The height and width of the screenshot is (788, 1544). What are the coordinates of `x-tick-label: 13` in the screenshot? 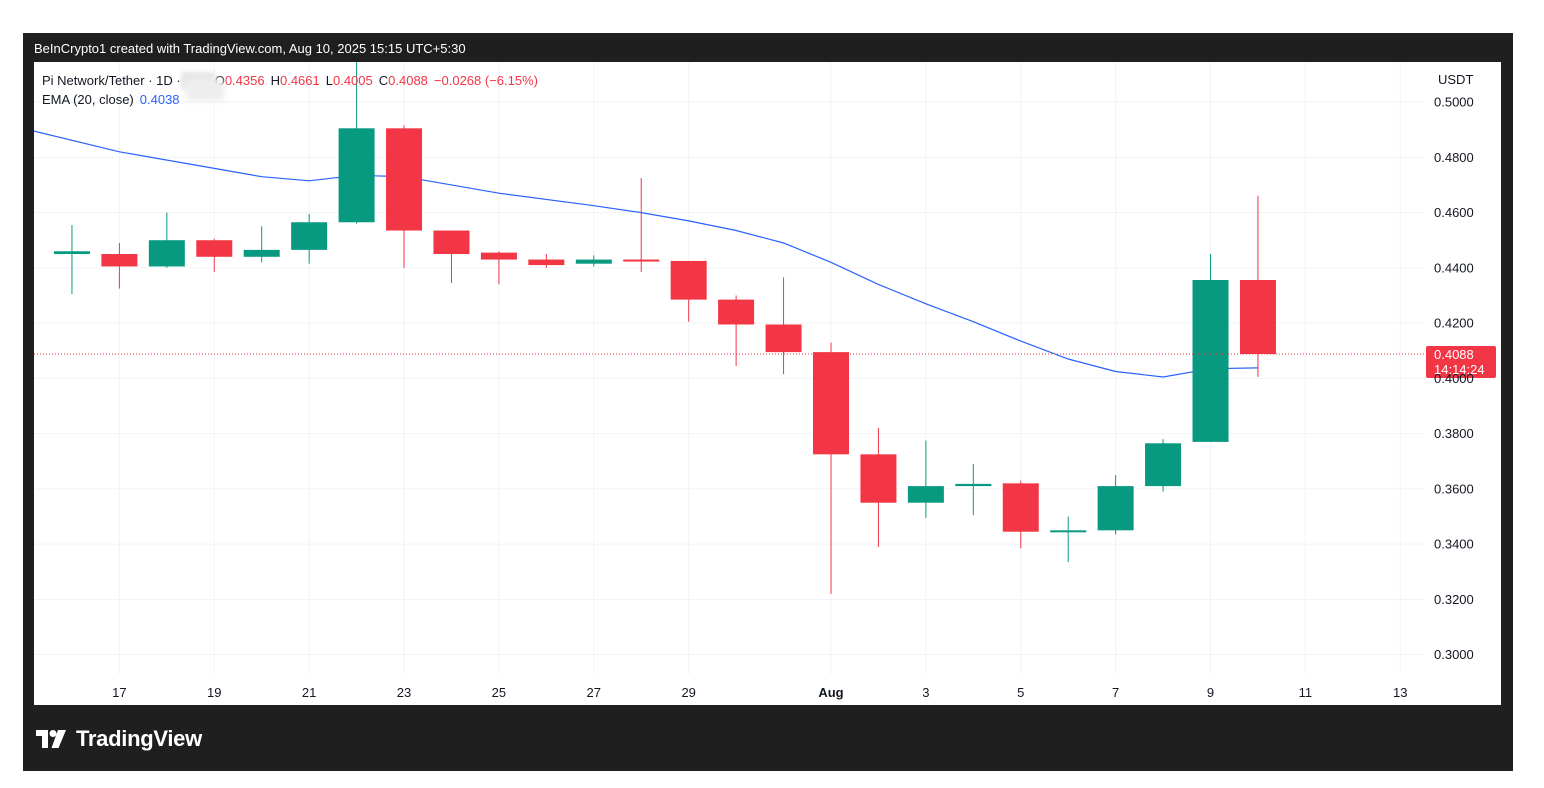 It's located at (1400, 692).